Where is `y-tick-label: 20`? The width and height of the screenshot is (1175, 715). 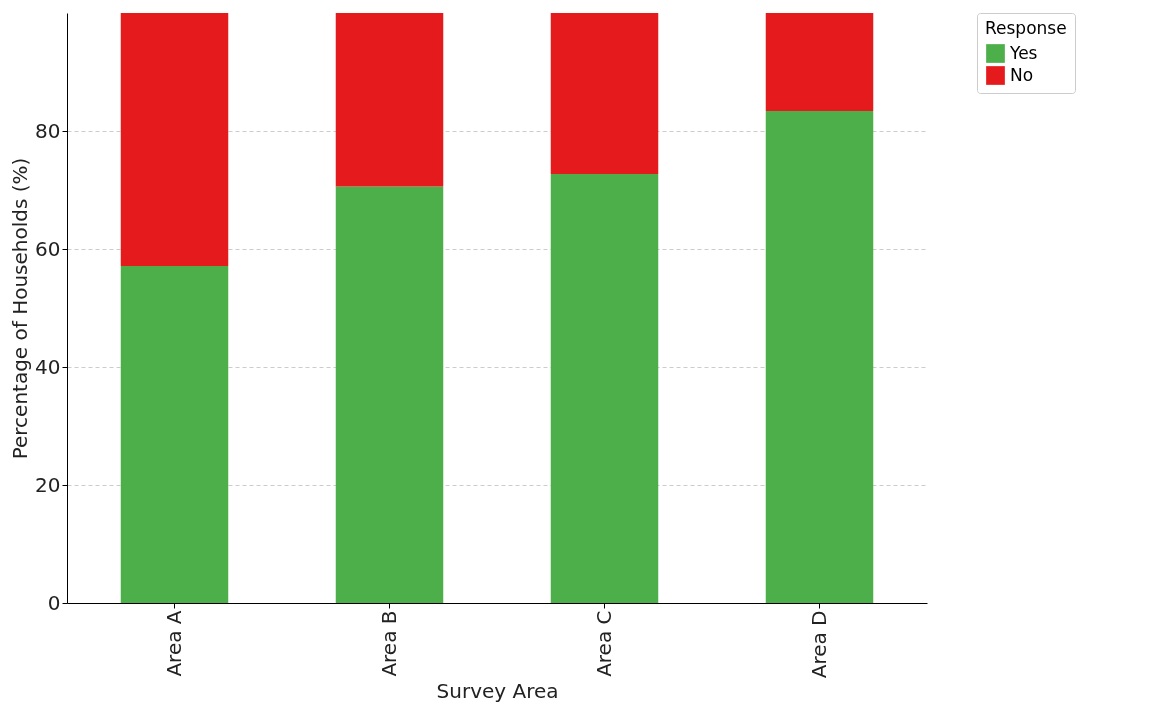 y-tick-label: 20 is located at coordinates (48, 484).